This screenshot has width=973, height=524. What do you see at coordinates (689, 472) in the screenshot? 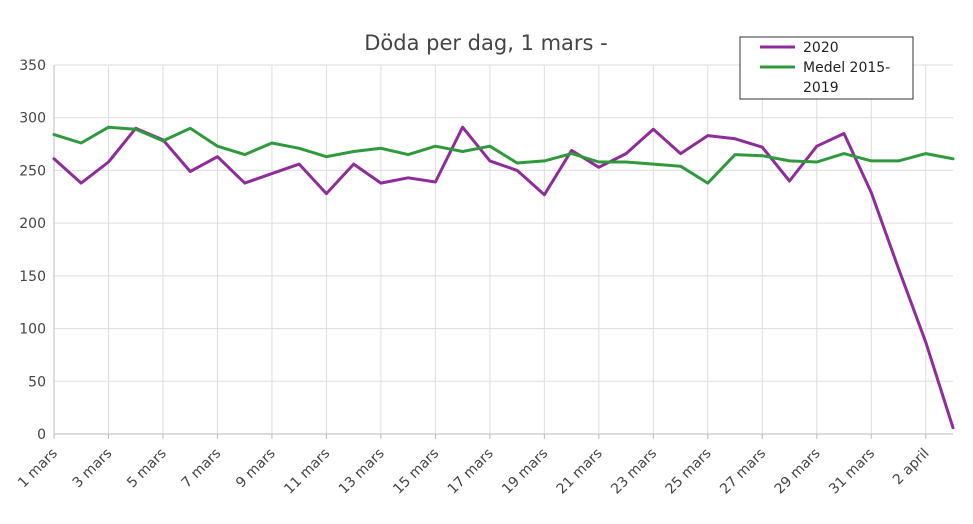
I see `x-tick-label: 25 mars` at bounding box center [689, 472].